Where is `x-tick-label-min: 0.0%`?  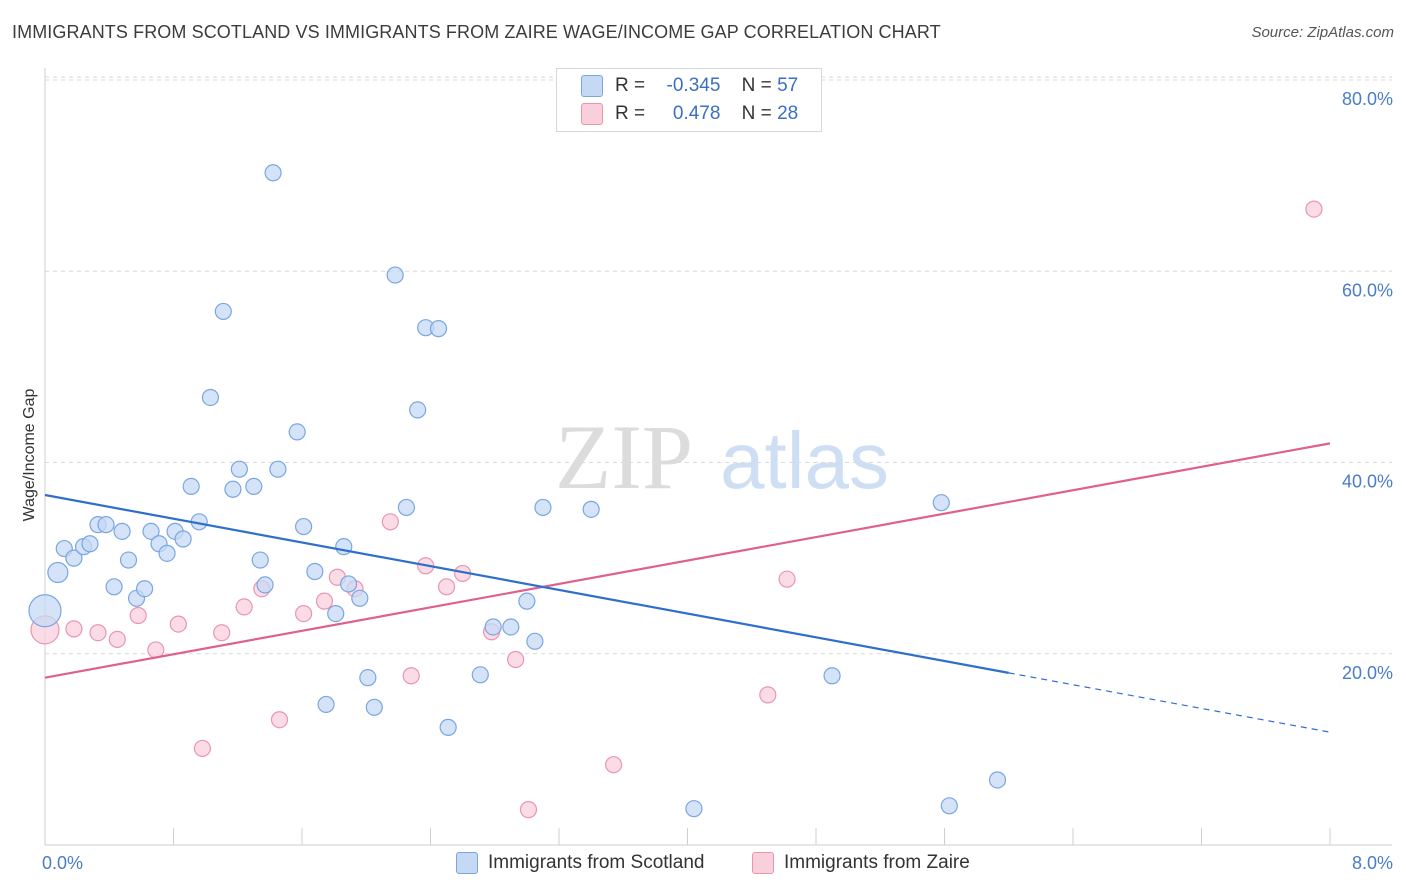 x-tick-label-min: 0.0% is located at coordinates (62, 863).